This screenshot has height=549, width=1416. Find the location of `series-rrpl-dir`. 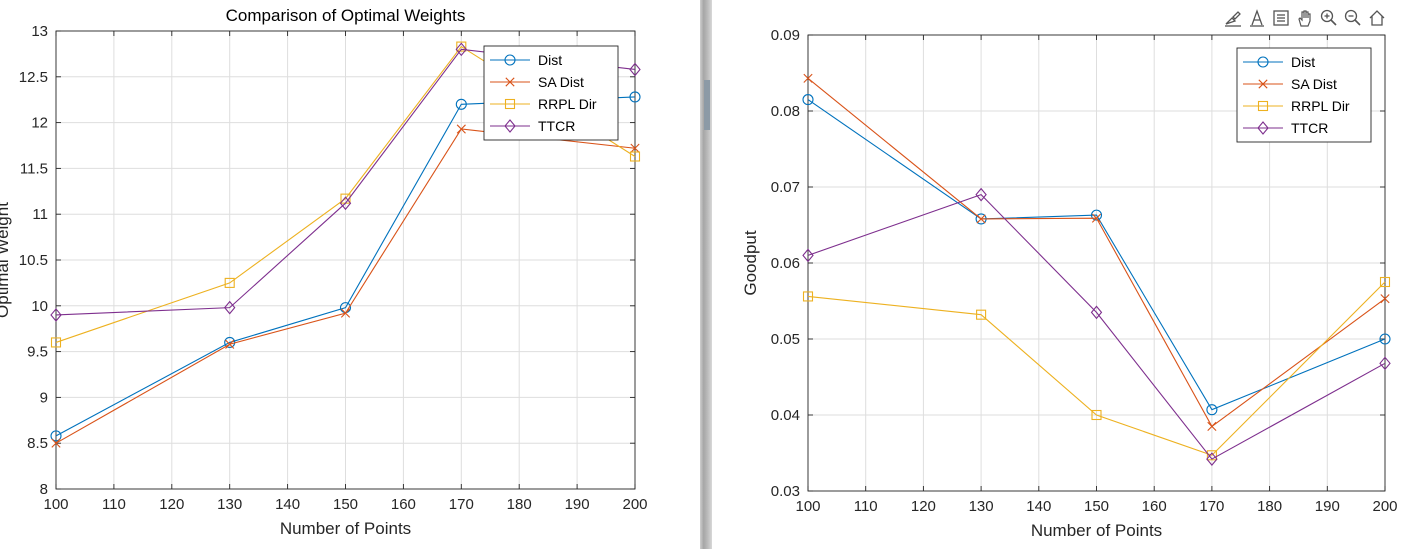

series-rrpl-dir is located at coordinates (1096, 368).